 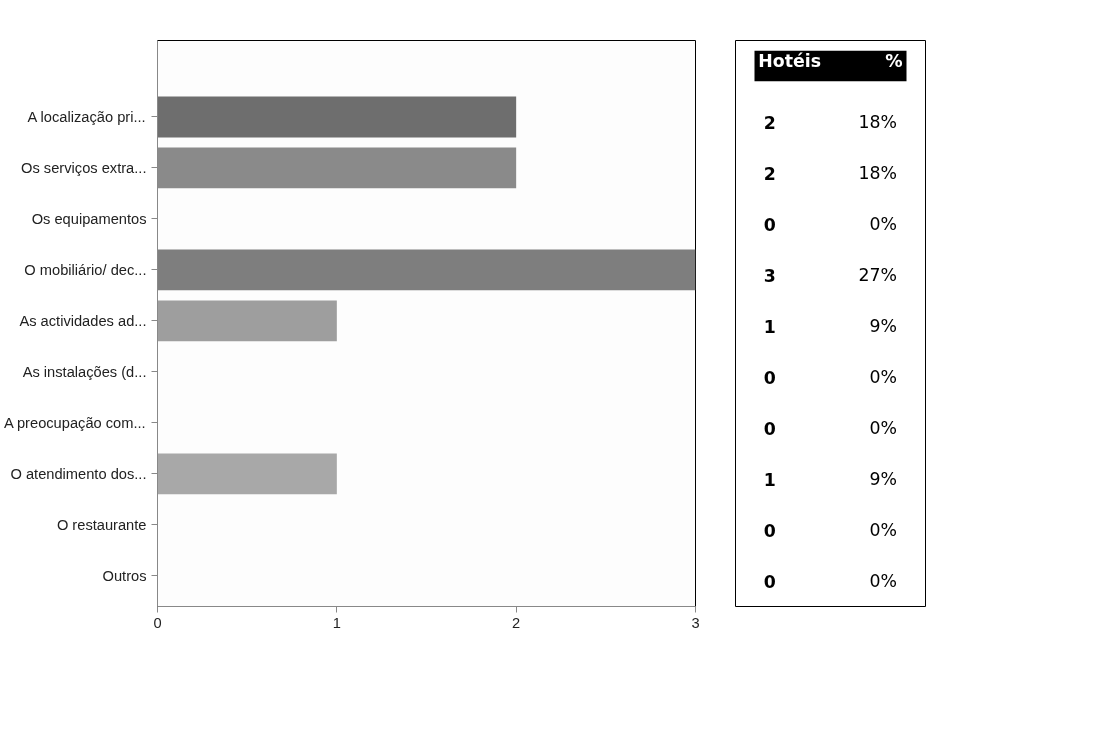 What do you see at coordinates (124, 575) in the screenshot?
I see `y-tick-label: Outros` at bounding box center [124, 575].